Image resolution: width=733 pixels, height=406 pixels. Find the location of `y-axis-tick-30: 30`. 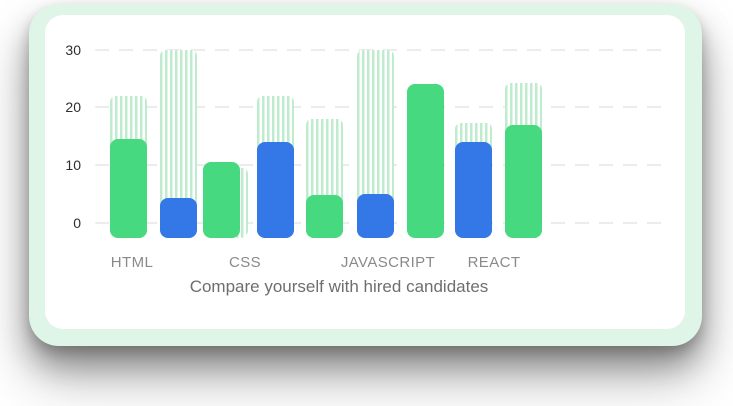

y-axis-tick-30: 30 is located at coordinates (73, 49).